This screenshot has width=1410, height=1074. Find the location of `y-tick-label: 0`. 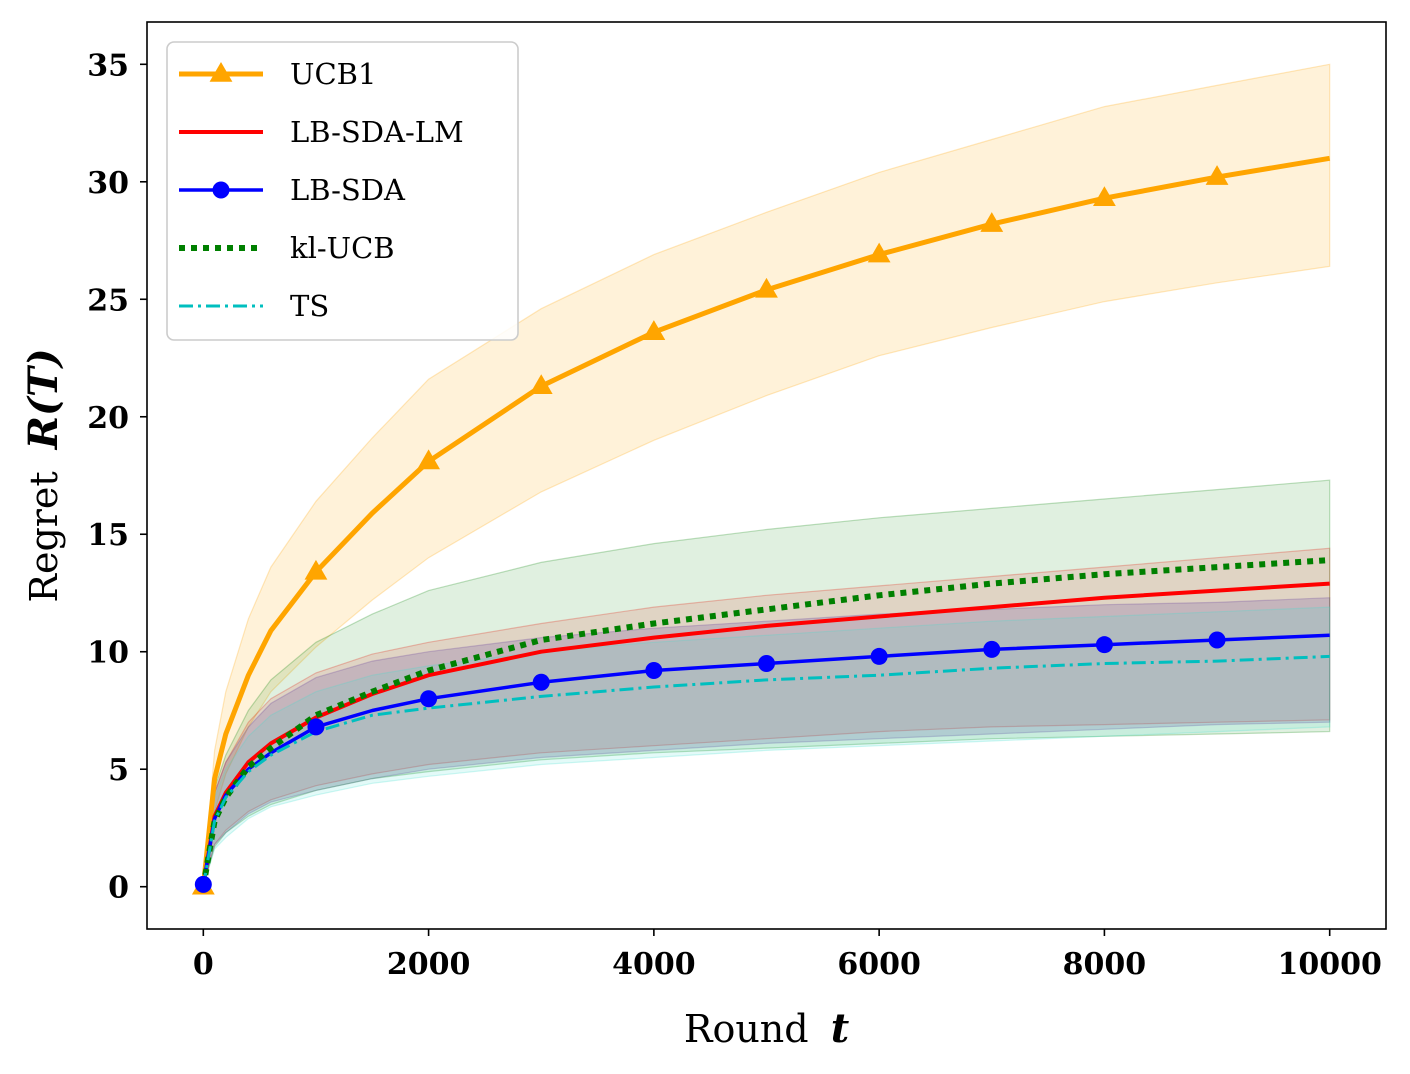

y-tick-label: 0 is located at coordinates (118, 888).